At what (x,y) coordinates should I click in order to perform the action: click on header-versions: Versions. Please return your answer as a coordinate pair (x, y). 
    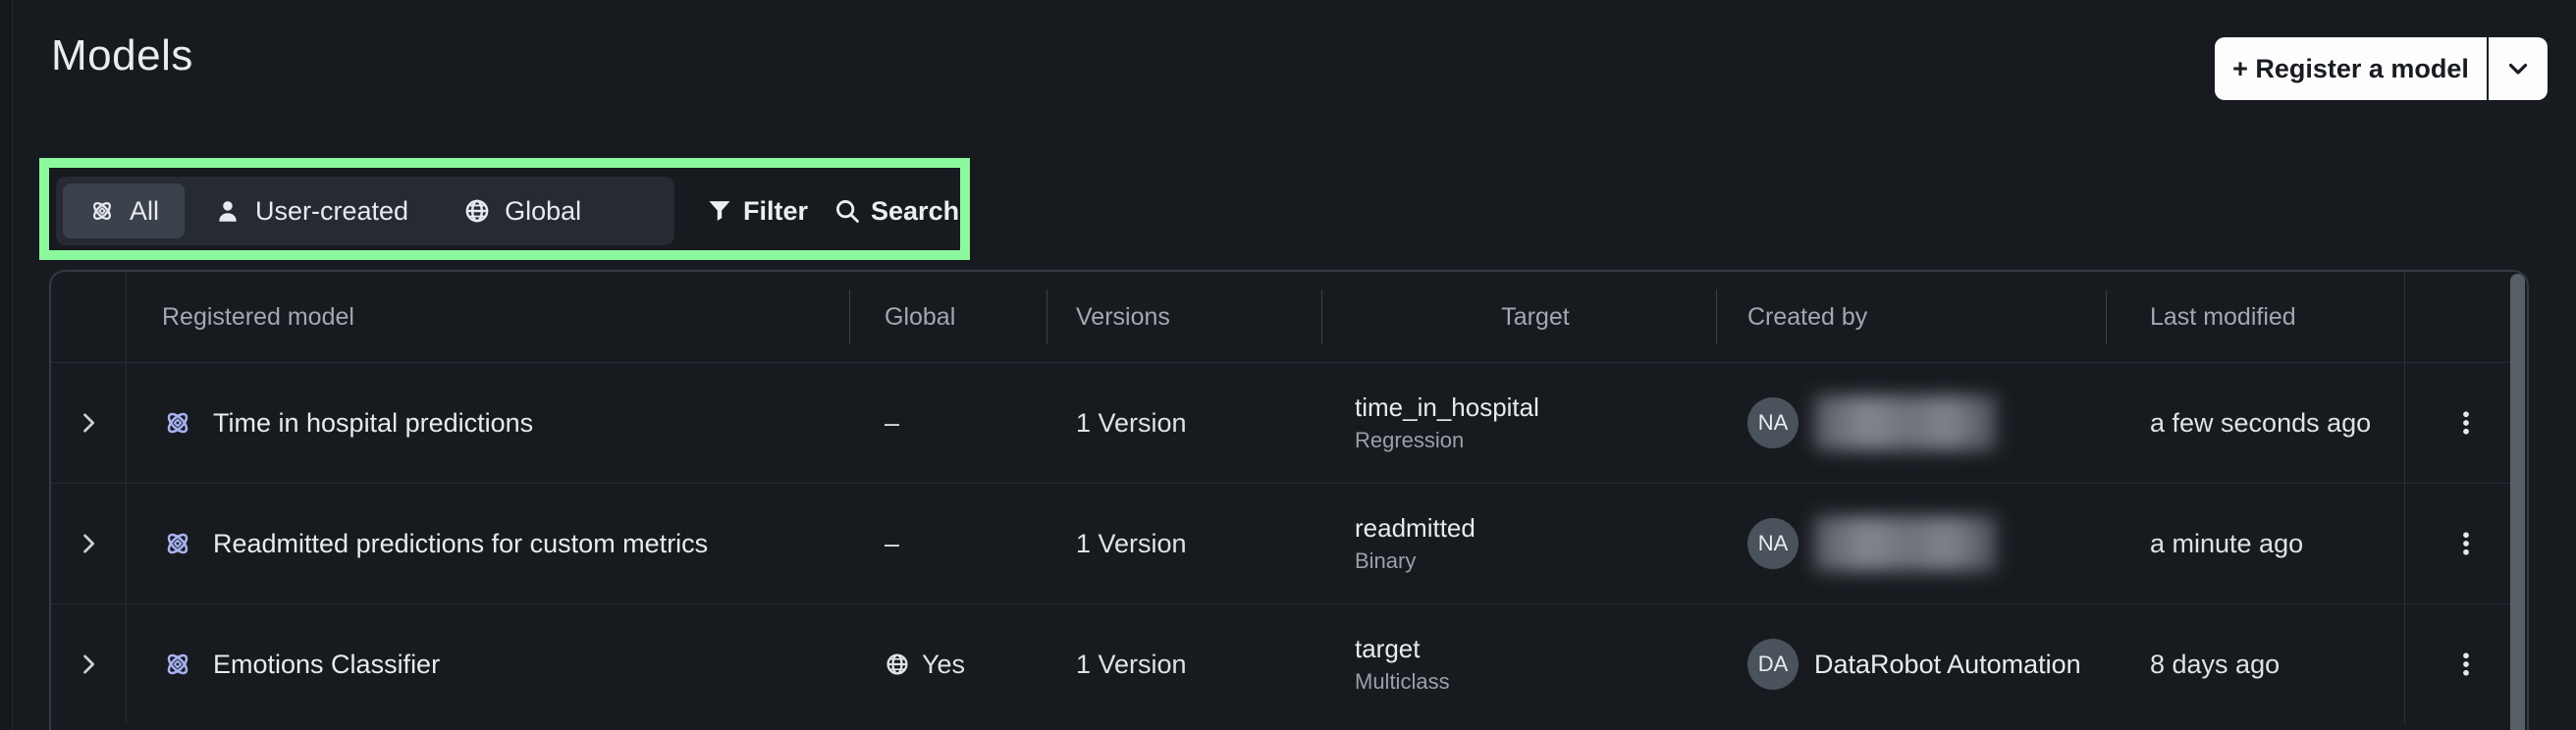
    Looking at the image, I should click on (1183, 317).